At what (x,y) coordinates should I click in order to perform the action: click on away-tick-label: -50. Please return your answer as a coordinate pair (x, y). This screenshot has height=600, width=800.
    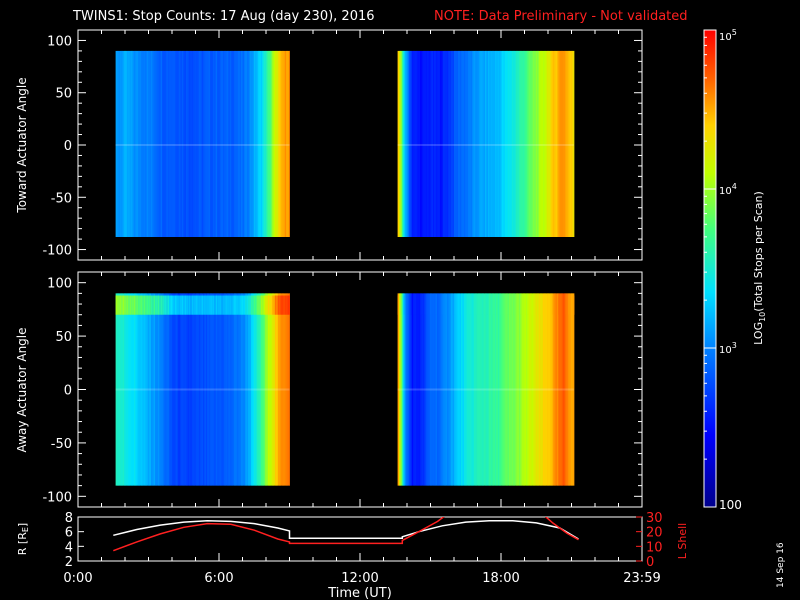
    Looking at the image, I should click on (61, 444).